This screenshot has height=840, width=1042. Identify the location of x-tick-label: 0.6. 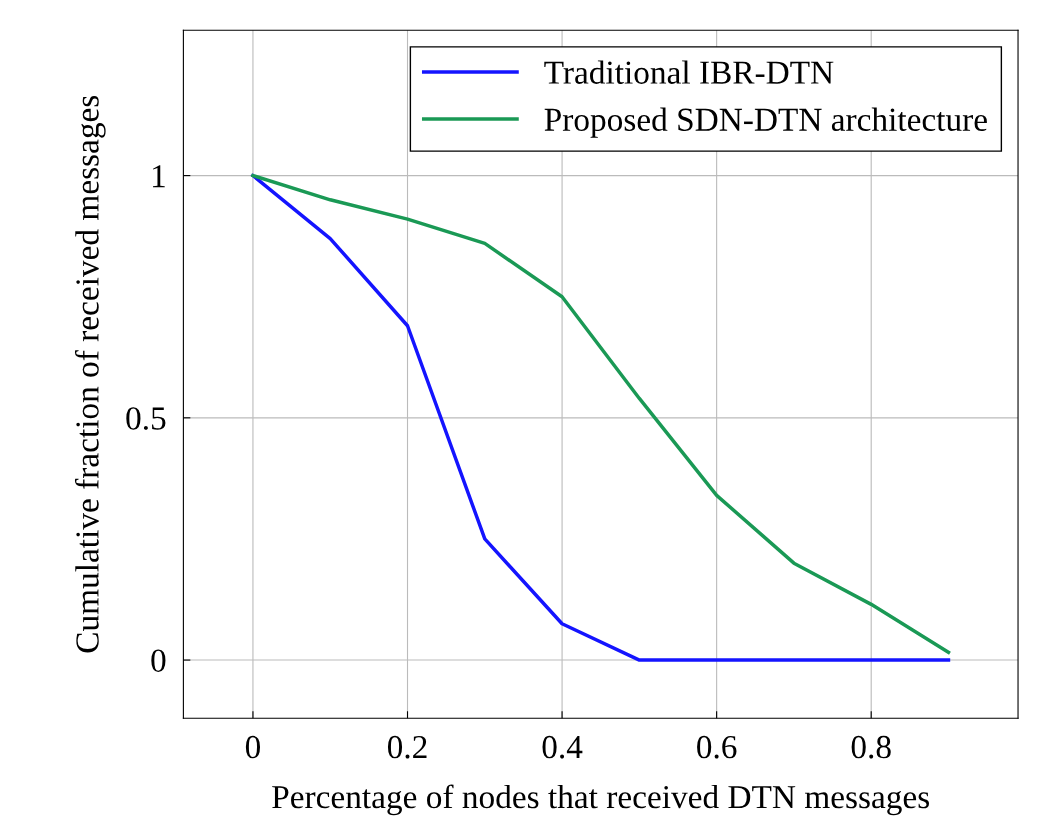
(717, 747).